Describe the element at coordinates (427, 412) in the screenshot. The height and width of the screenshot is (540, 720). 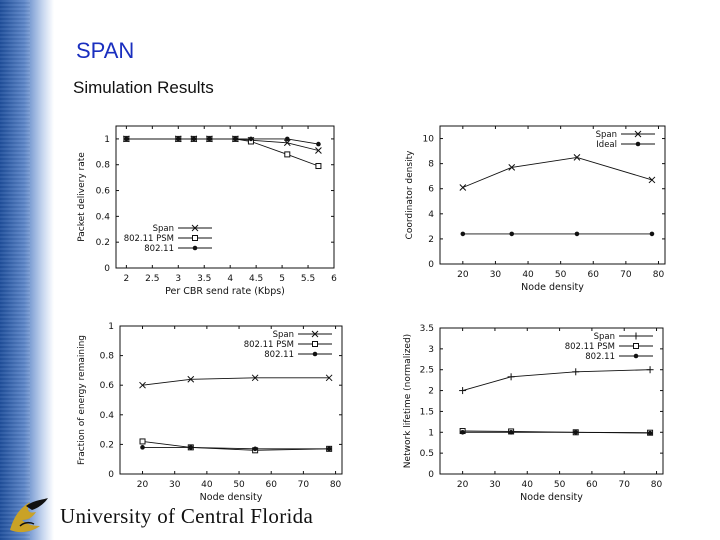
I see `y-tick-label: 1.5` at that location.